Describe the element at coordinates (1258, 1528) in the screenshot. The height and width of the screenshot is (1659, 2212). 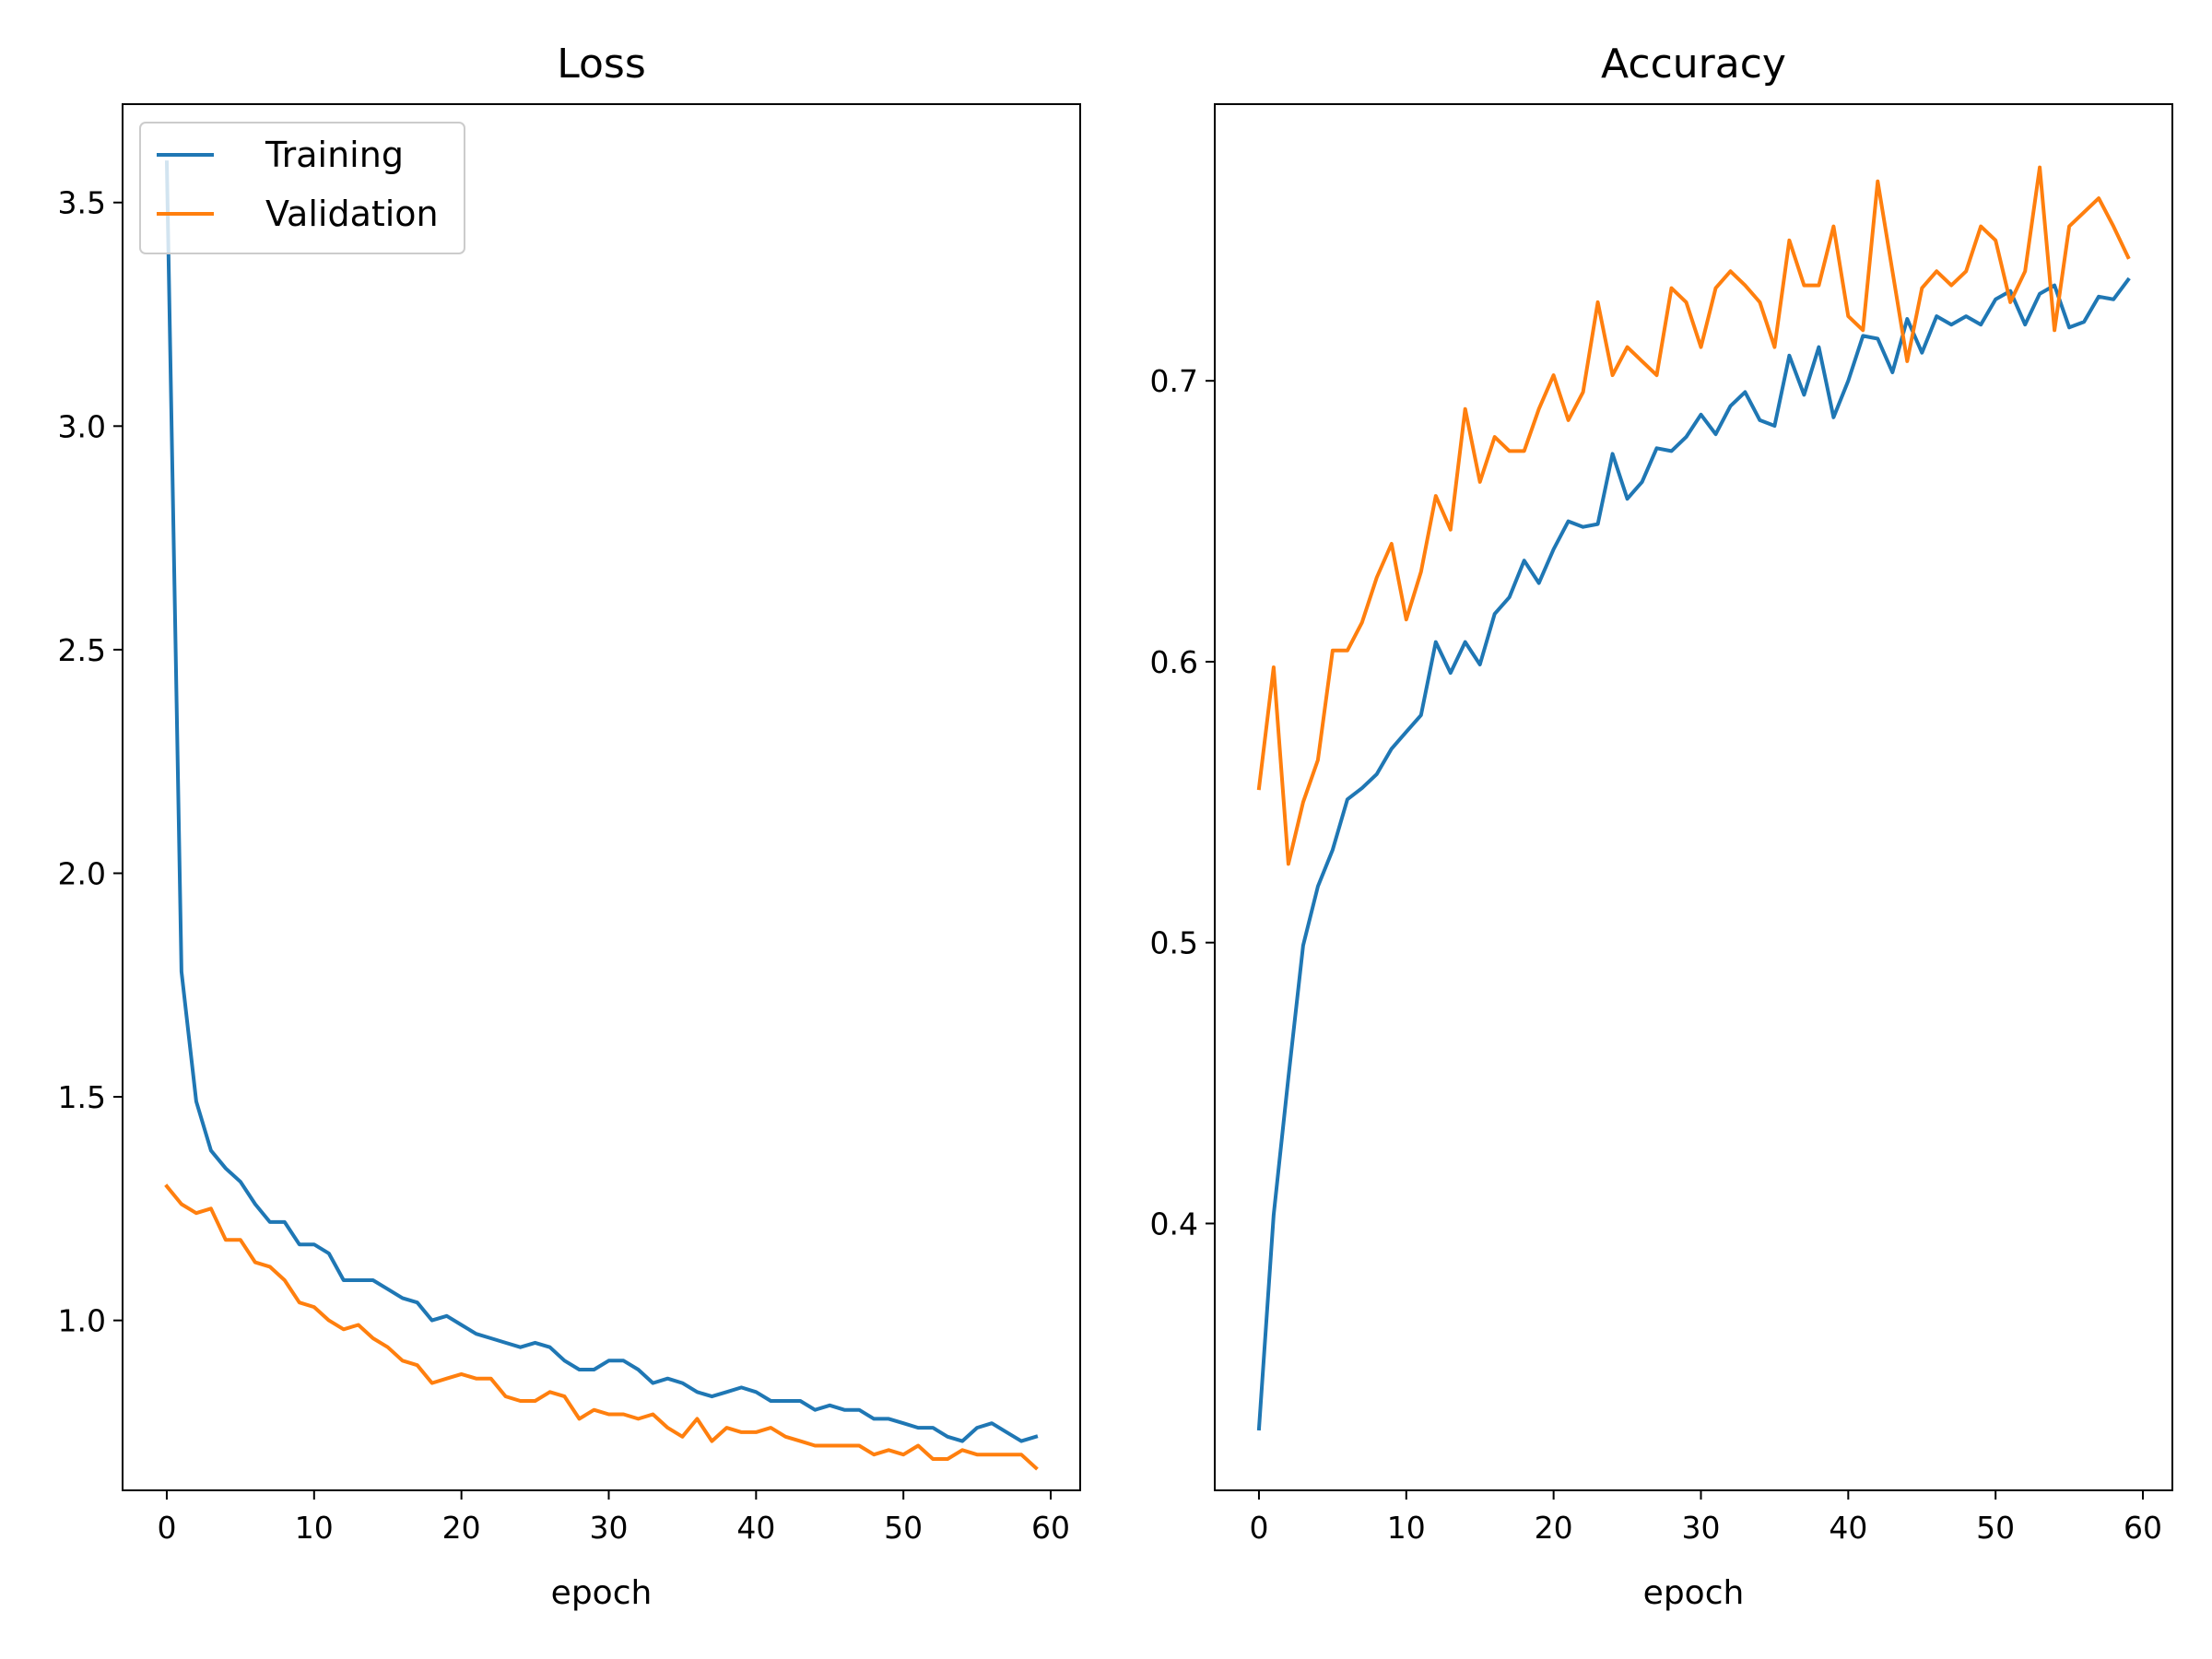
I see `accuracy-x-tick-label: 0` at that location.